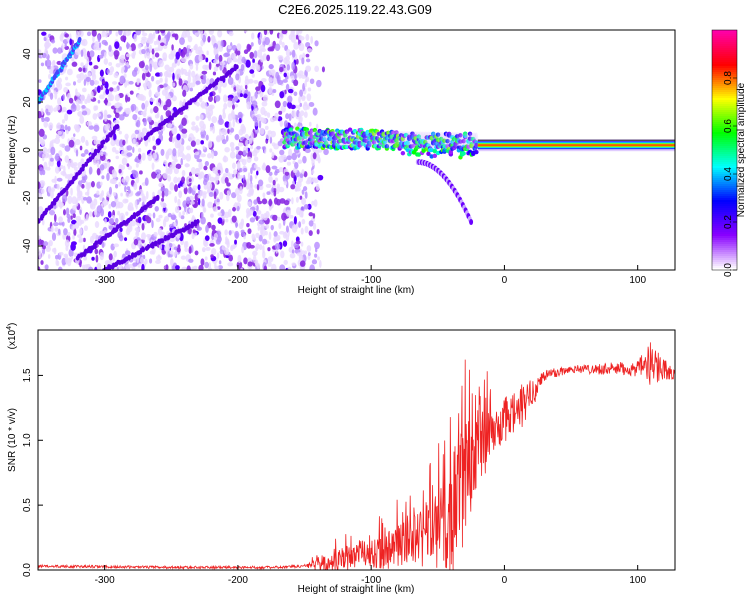 The width and height of the screenshot is (750, 600). What do you see at coordinates (576, 145) in the screenshot?
I see `band-core` at bounding box center [576, 145].